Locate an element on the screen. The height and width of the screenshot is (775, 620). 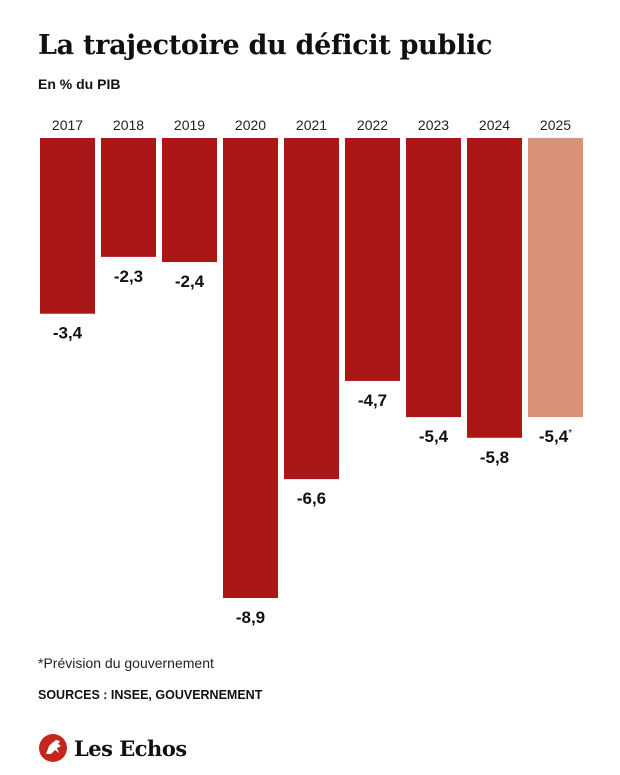
category-label: 2017 is located at coordinates (67, 125).